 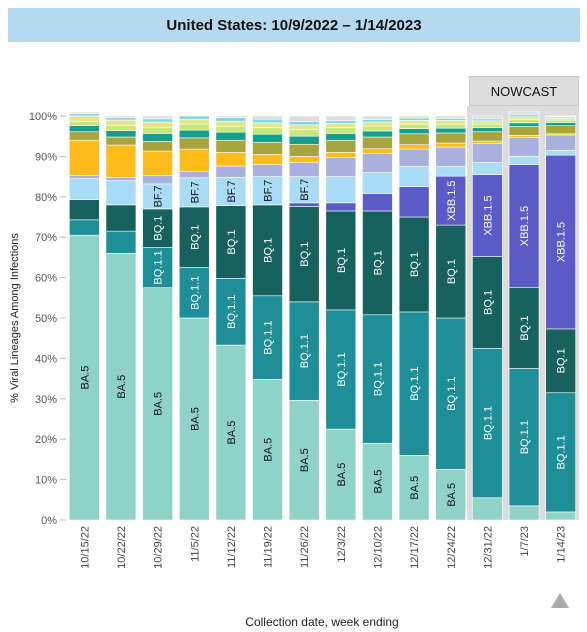 I want to click on y-axis-title: % Viral Lineages Among Infections, so click(x=15, y=318).